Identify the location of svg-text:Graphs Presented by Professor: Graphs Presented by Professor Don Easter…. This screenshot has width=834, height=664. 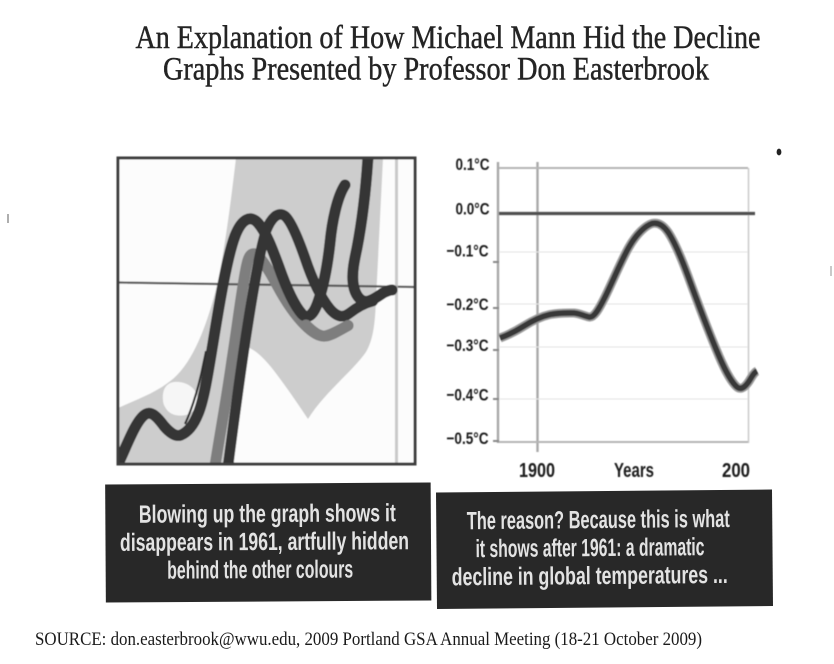
(436, 70).